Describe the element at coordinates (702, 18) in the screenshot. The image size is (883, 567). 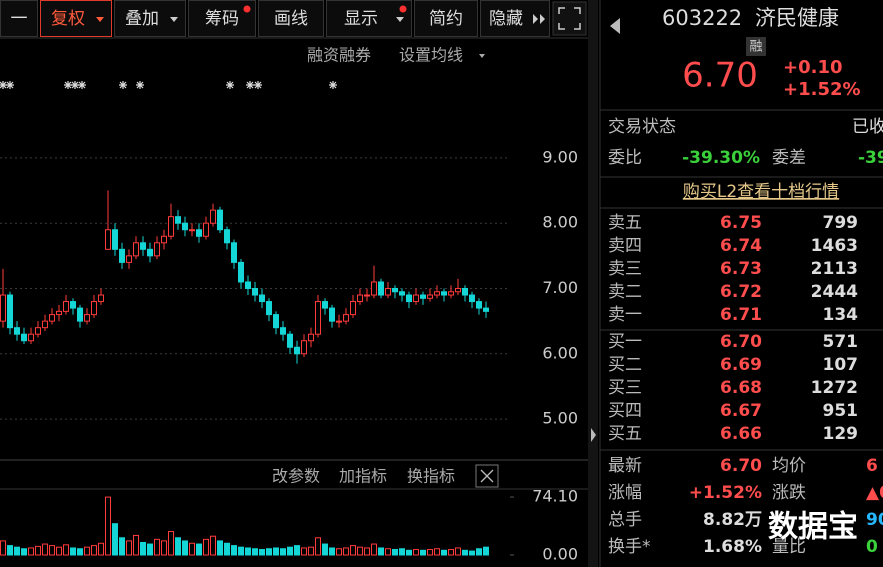
I see `stock-code: 603222` at that location.